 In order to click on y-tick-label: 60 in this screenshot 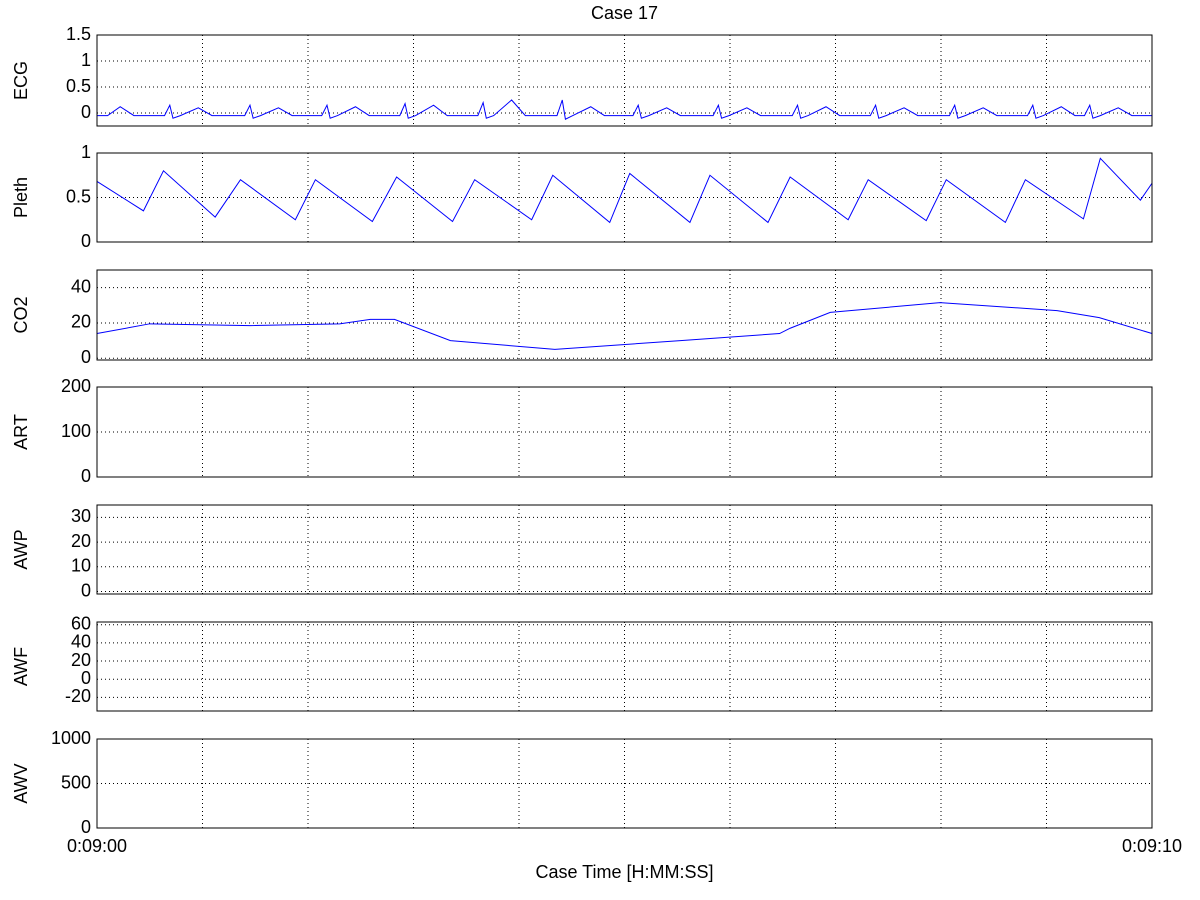, I will do `click(81, 623)`.